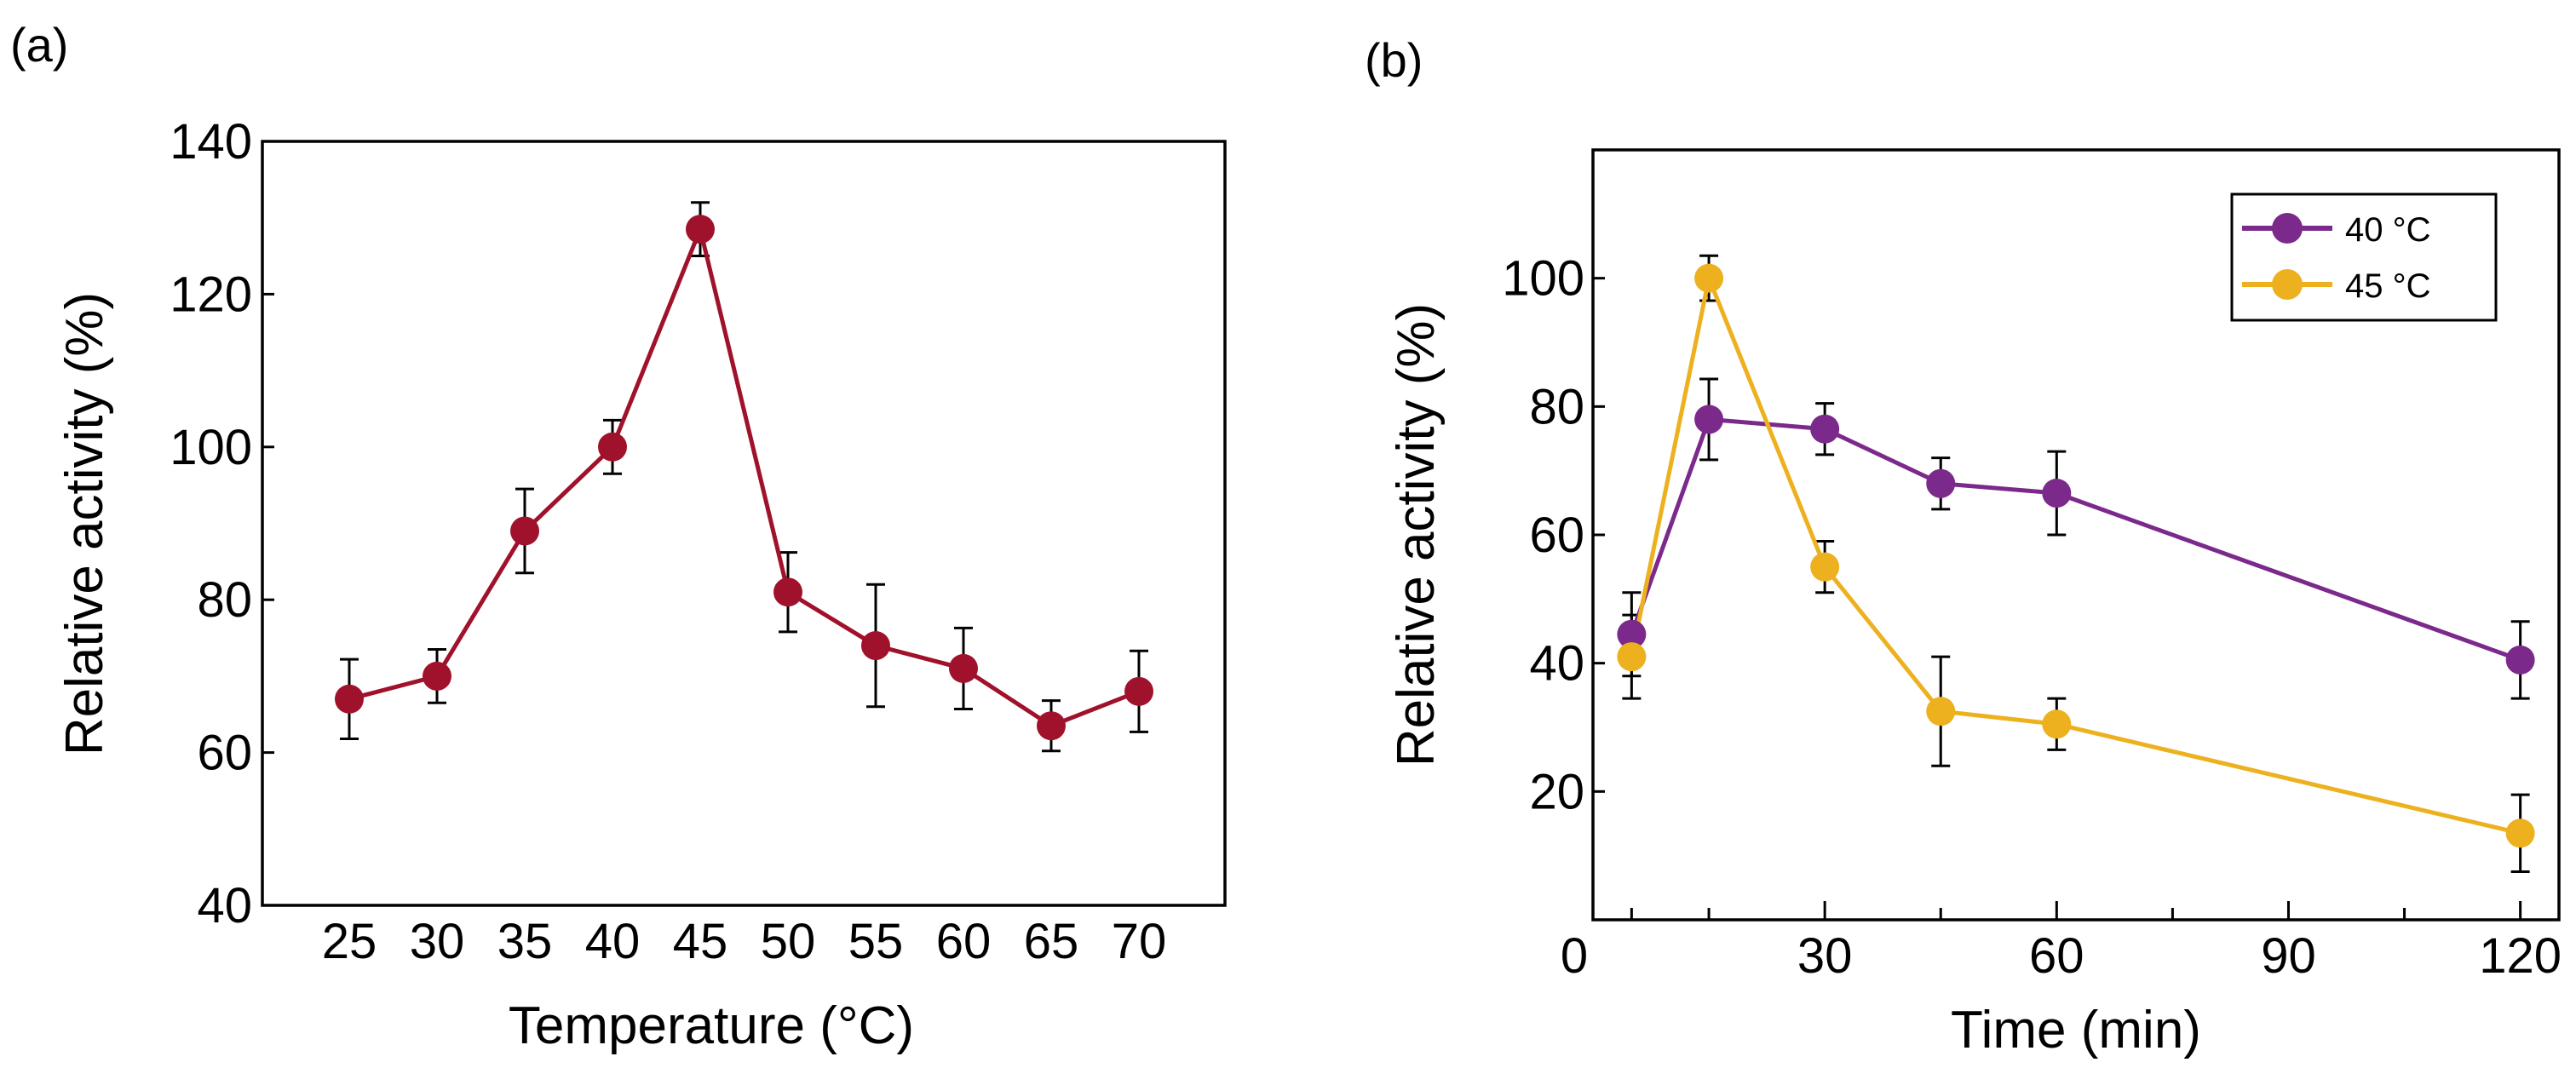 The width and height of the screenshot is (2576, 1068). I want to click on legend-marker-45c, so click(2287, 284).